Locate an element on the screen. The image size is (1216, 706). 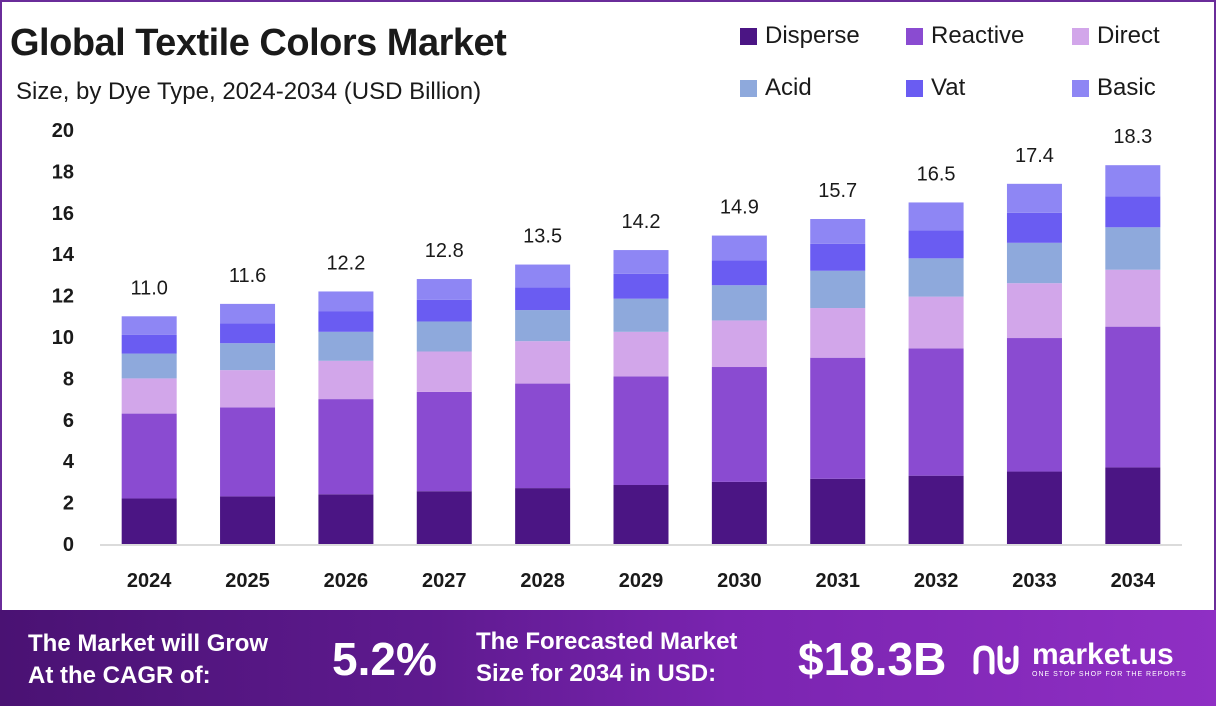
brand-name: market.us is located at coordinates (1103, 654).